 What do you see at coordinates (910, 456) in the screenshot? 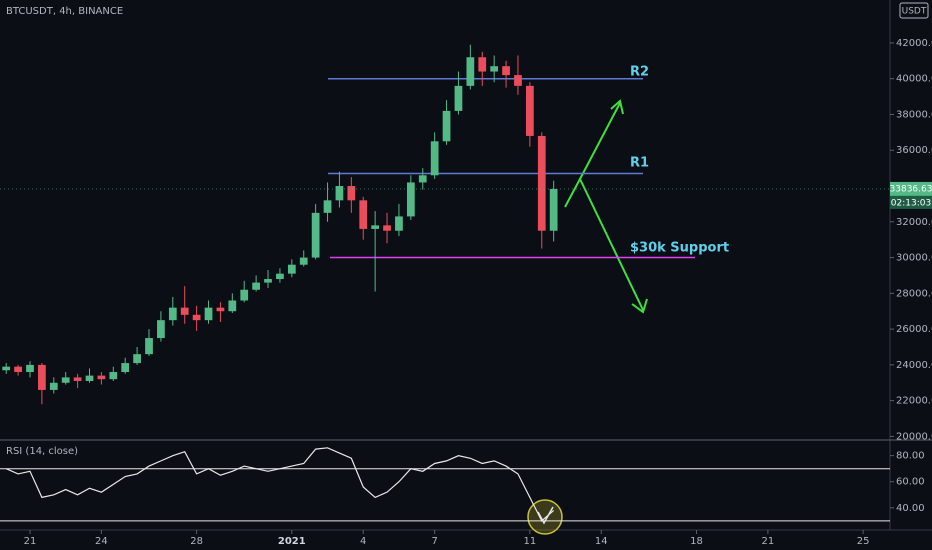
I see `y-tick-label: 80.00` at bounding box center [910, 456].